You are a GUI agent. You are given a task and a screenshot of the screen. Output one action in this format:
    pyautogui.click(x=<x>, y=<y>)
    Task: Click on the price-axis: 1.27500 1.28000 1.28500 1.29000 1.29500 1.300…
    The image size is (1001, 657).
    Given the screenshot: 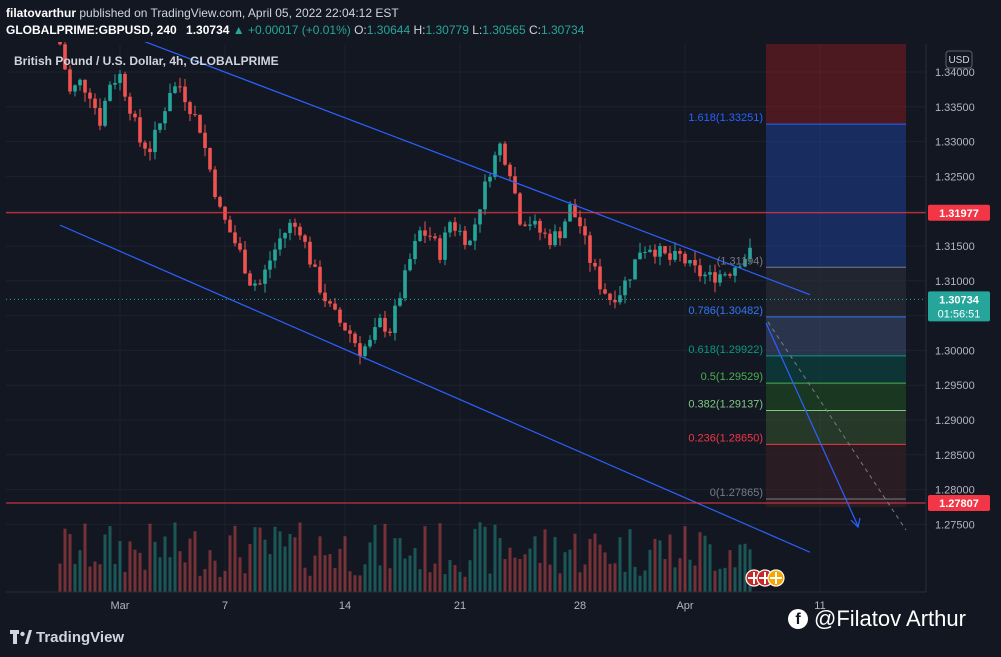 What is the action you would take?
    pyautogui.click(x=963, y=318)
    